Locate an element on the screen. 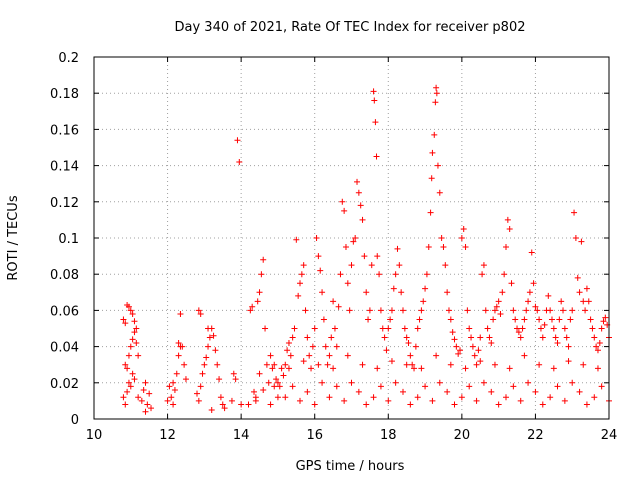 The height and width of the screenshot is (480, 640). x-tick-label: 18 is located at coordinates (388, 435).